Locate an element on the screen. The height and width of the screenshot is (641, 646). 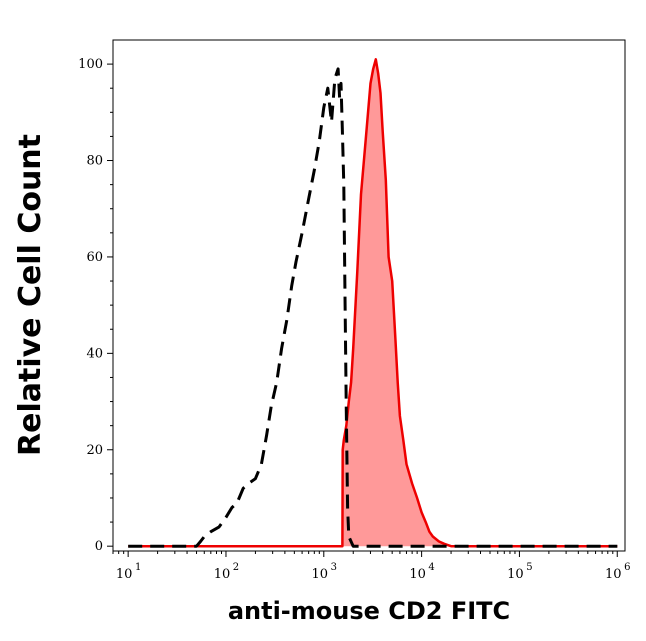
y-tick-label: 40 is located at coordinates (94, 353).